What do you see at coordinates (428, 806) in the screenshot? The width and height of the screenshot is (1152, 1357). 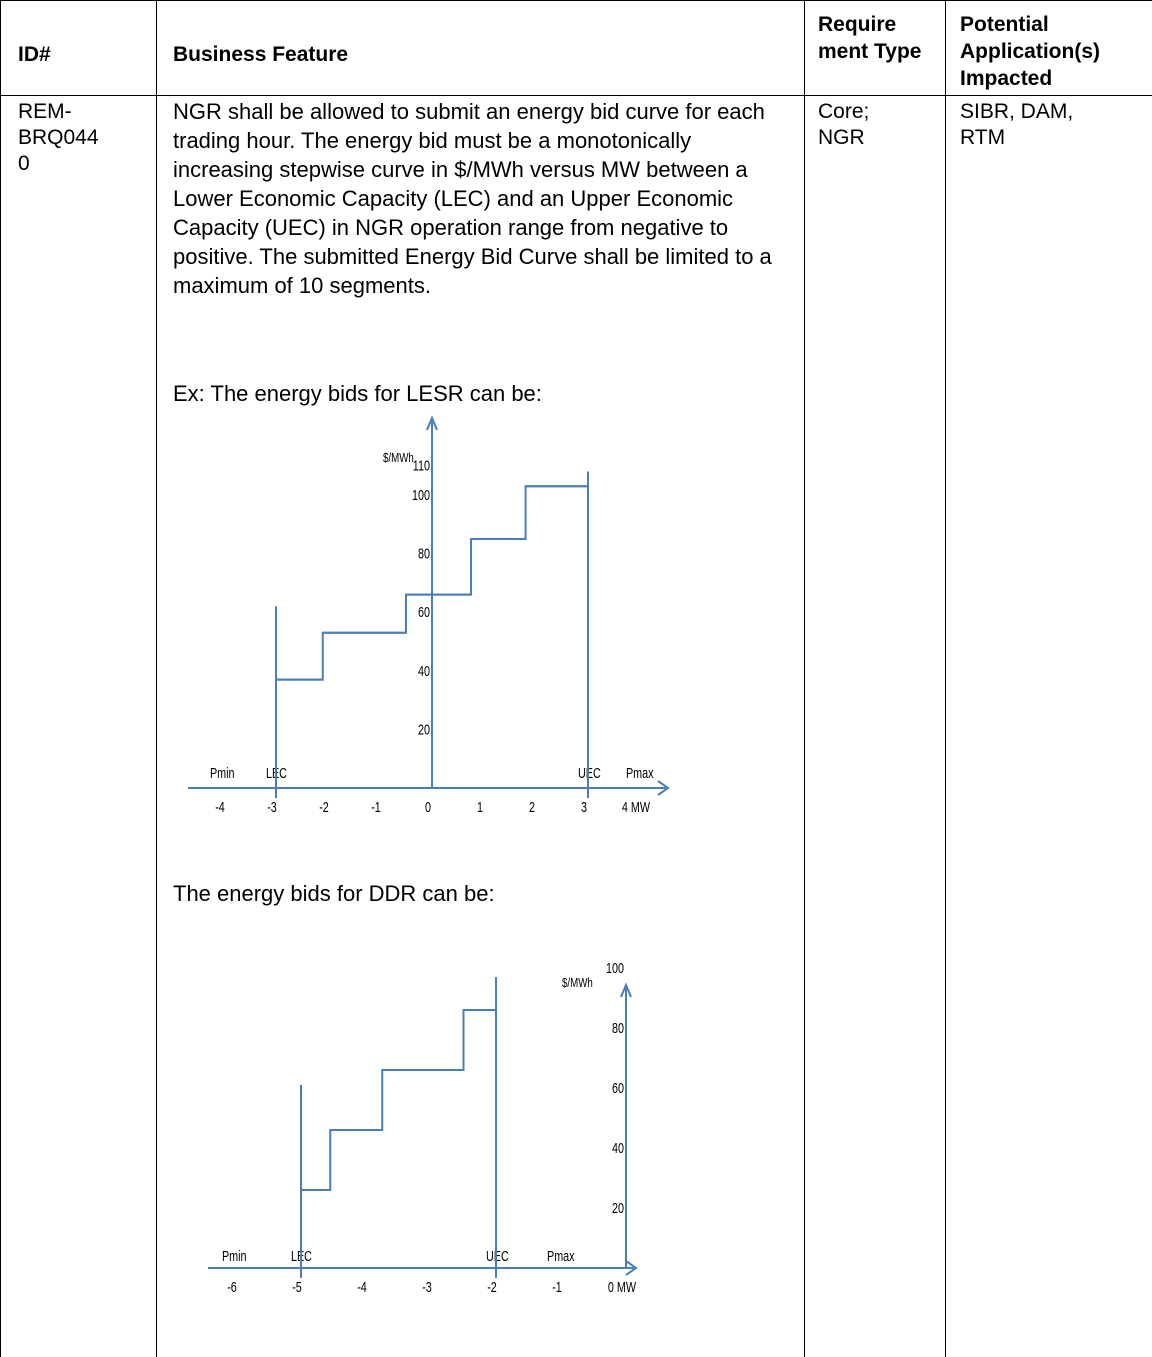 I see `lesr-x-tick-label: 0` at bounding box center [428, 806].